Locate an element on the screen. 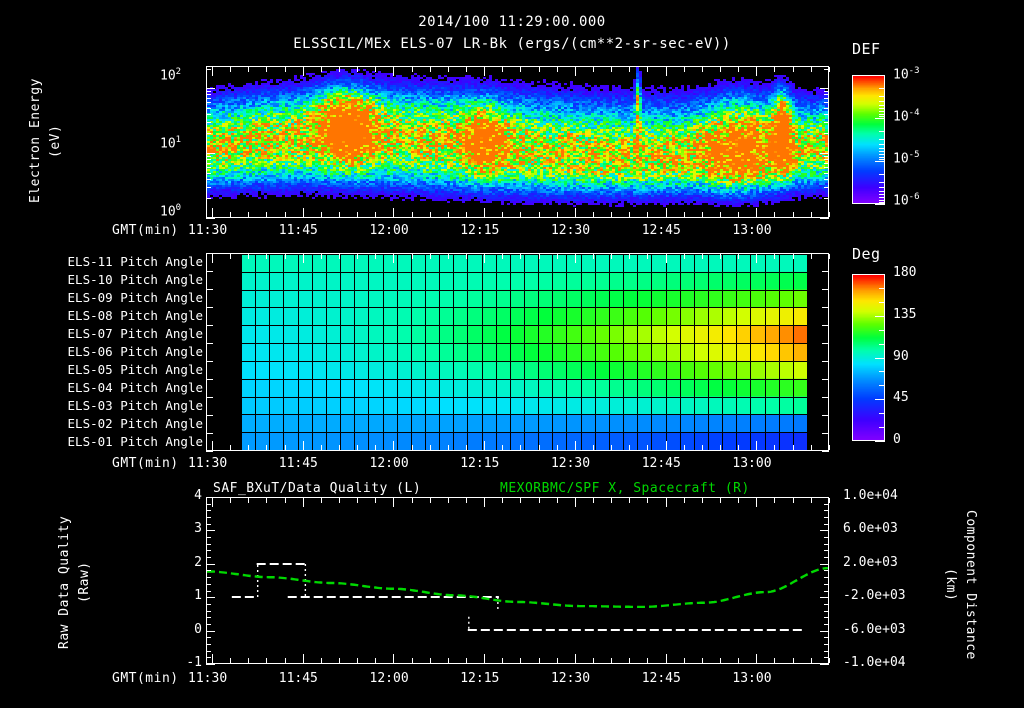 This screenshot has width=1024, height=708. bottom-title-right: MEXORBMC/SPF X, Spacecraft (R) is located at coordinates (625, 488).